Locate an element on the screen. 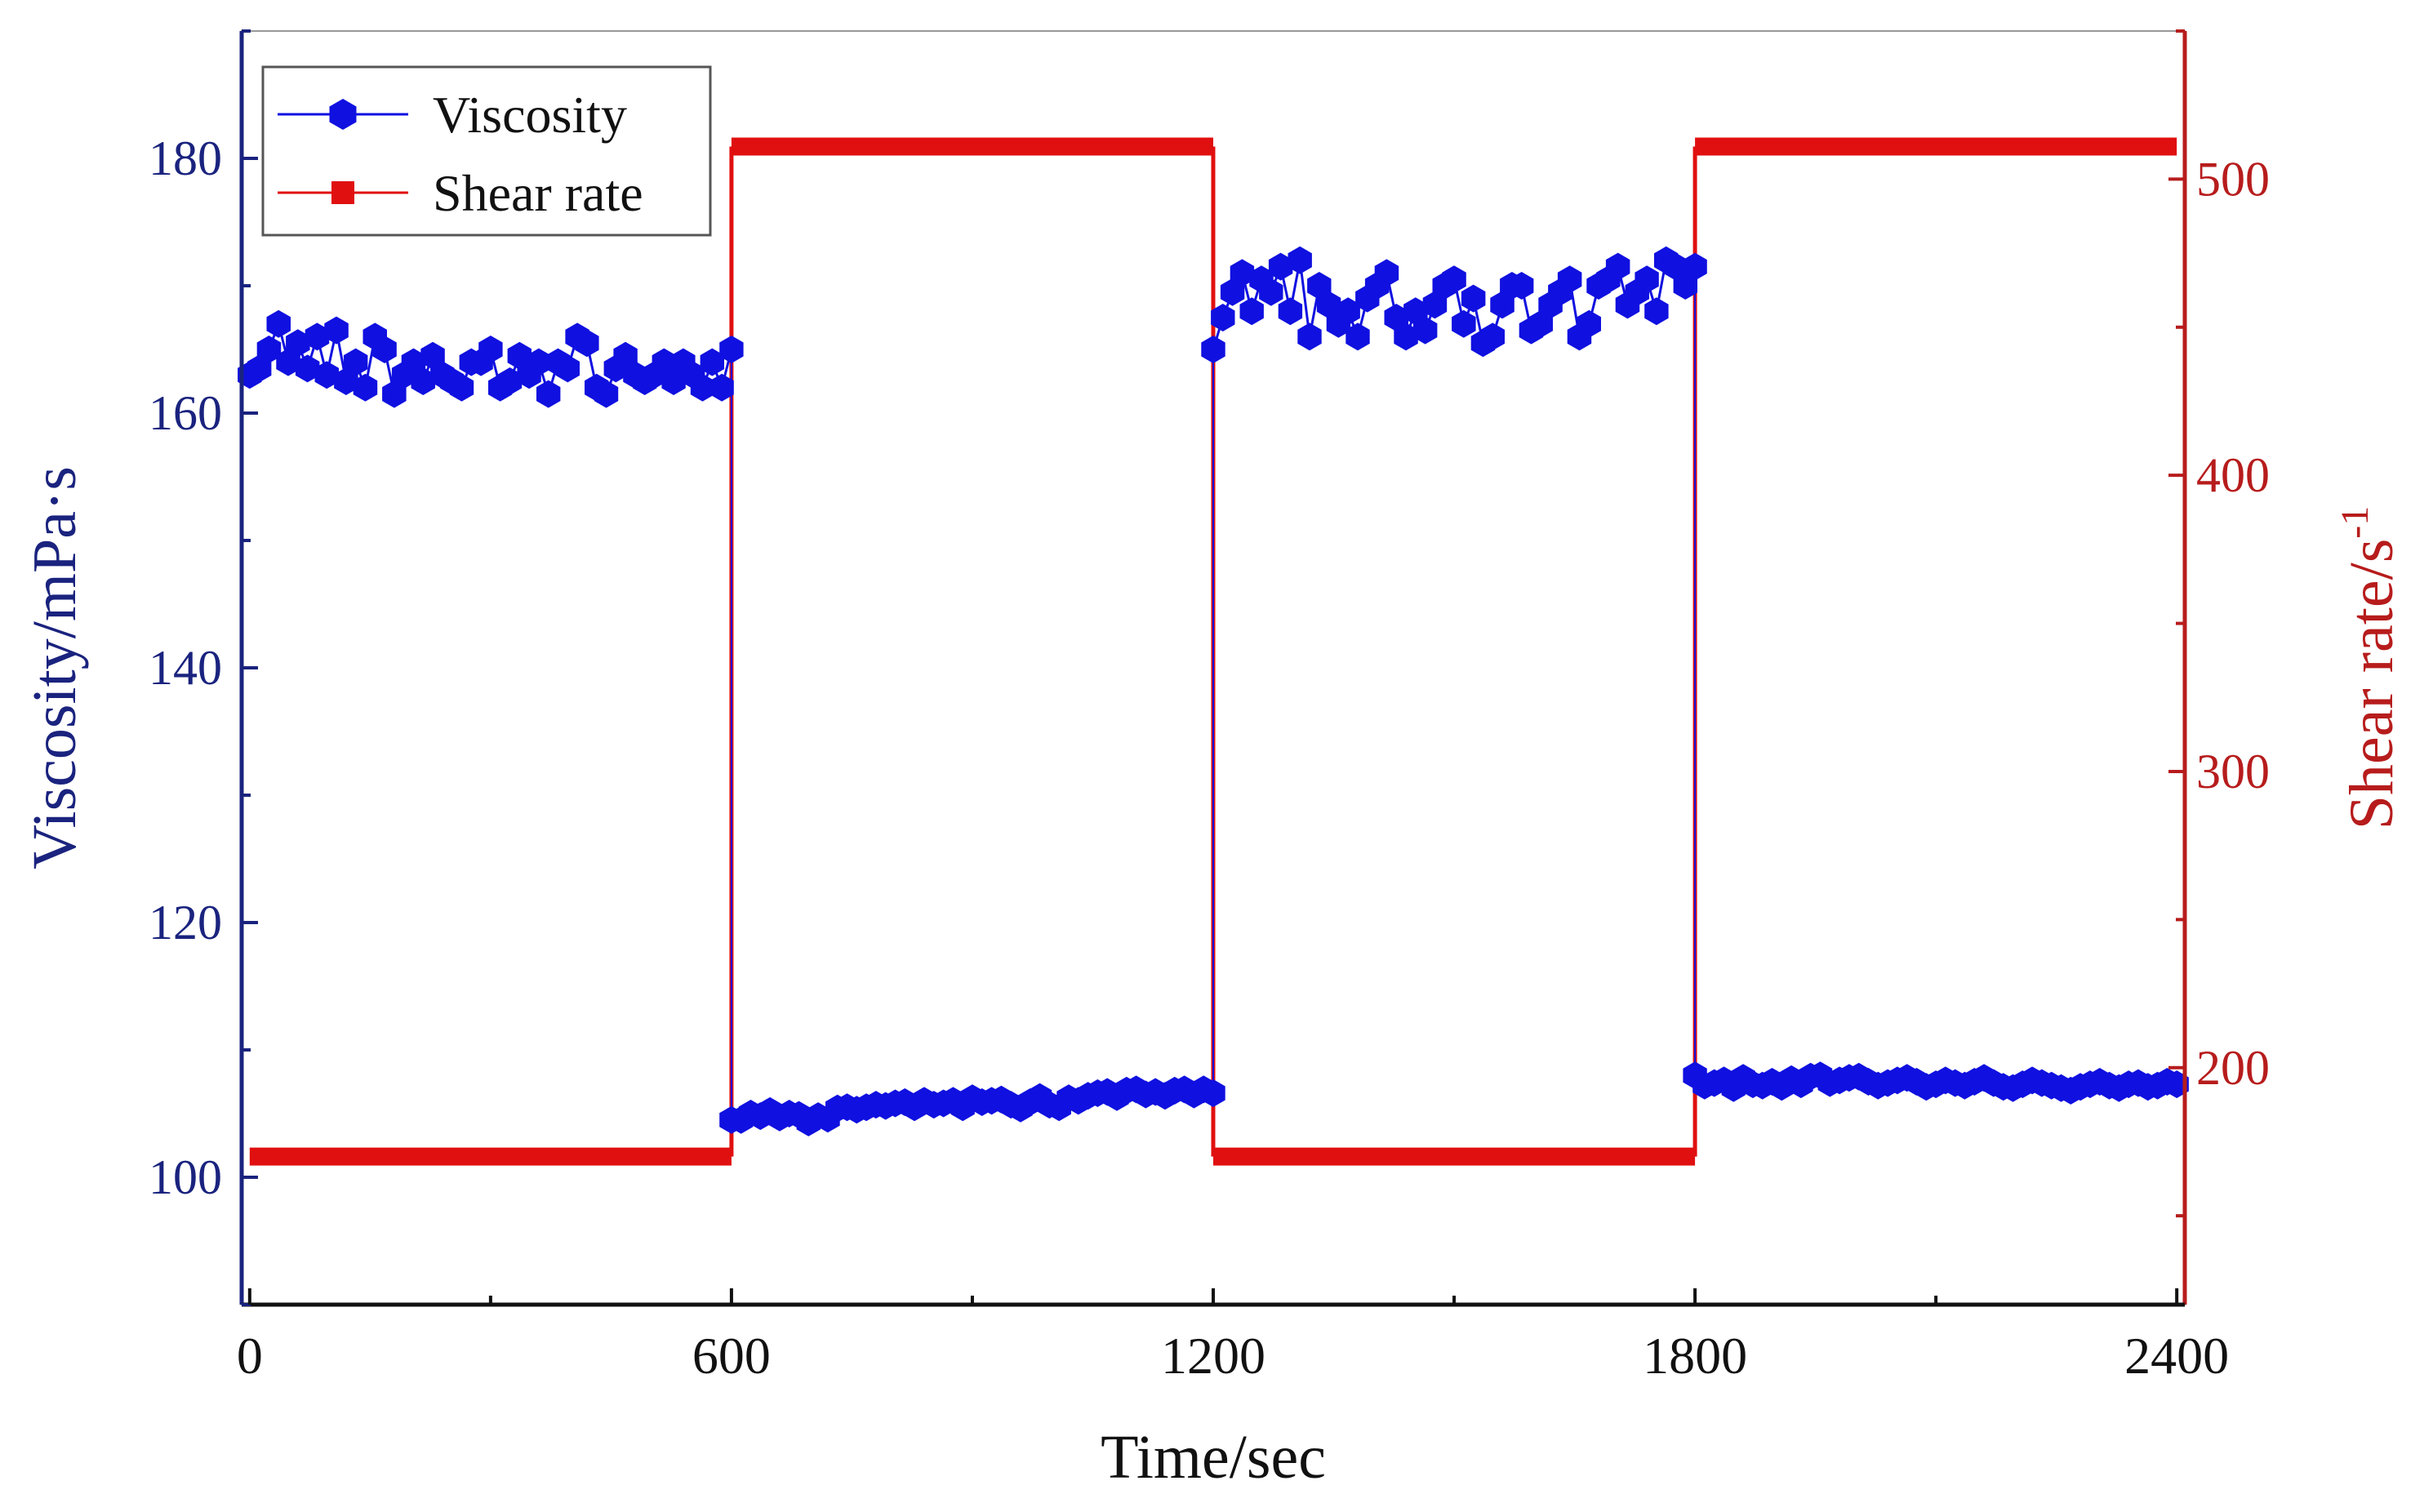 The width and height of the screenshot is (2433, 1512). left-y-ticks: 100 120 140 160 180 is located at coordinates (203, 667).